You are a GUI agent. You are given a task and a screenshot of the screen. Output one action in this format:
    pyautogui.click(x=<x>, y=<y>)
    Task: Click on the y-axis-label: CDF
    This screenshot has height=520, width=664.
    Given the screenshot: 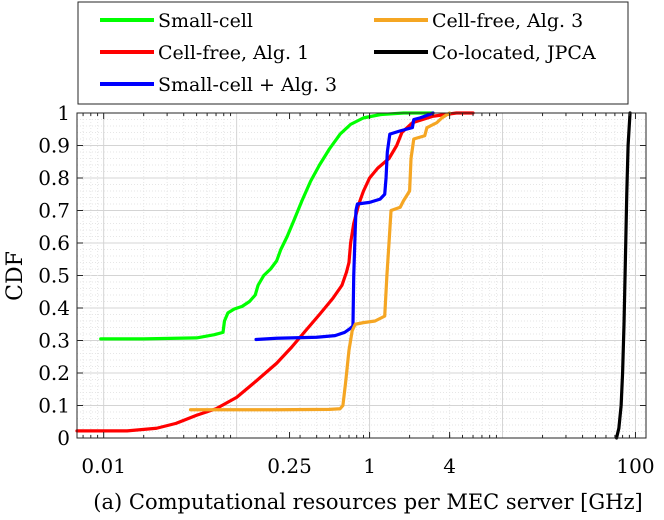 What is the action you would take?
    pyautogui.click(x=15, y=276)
    